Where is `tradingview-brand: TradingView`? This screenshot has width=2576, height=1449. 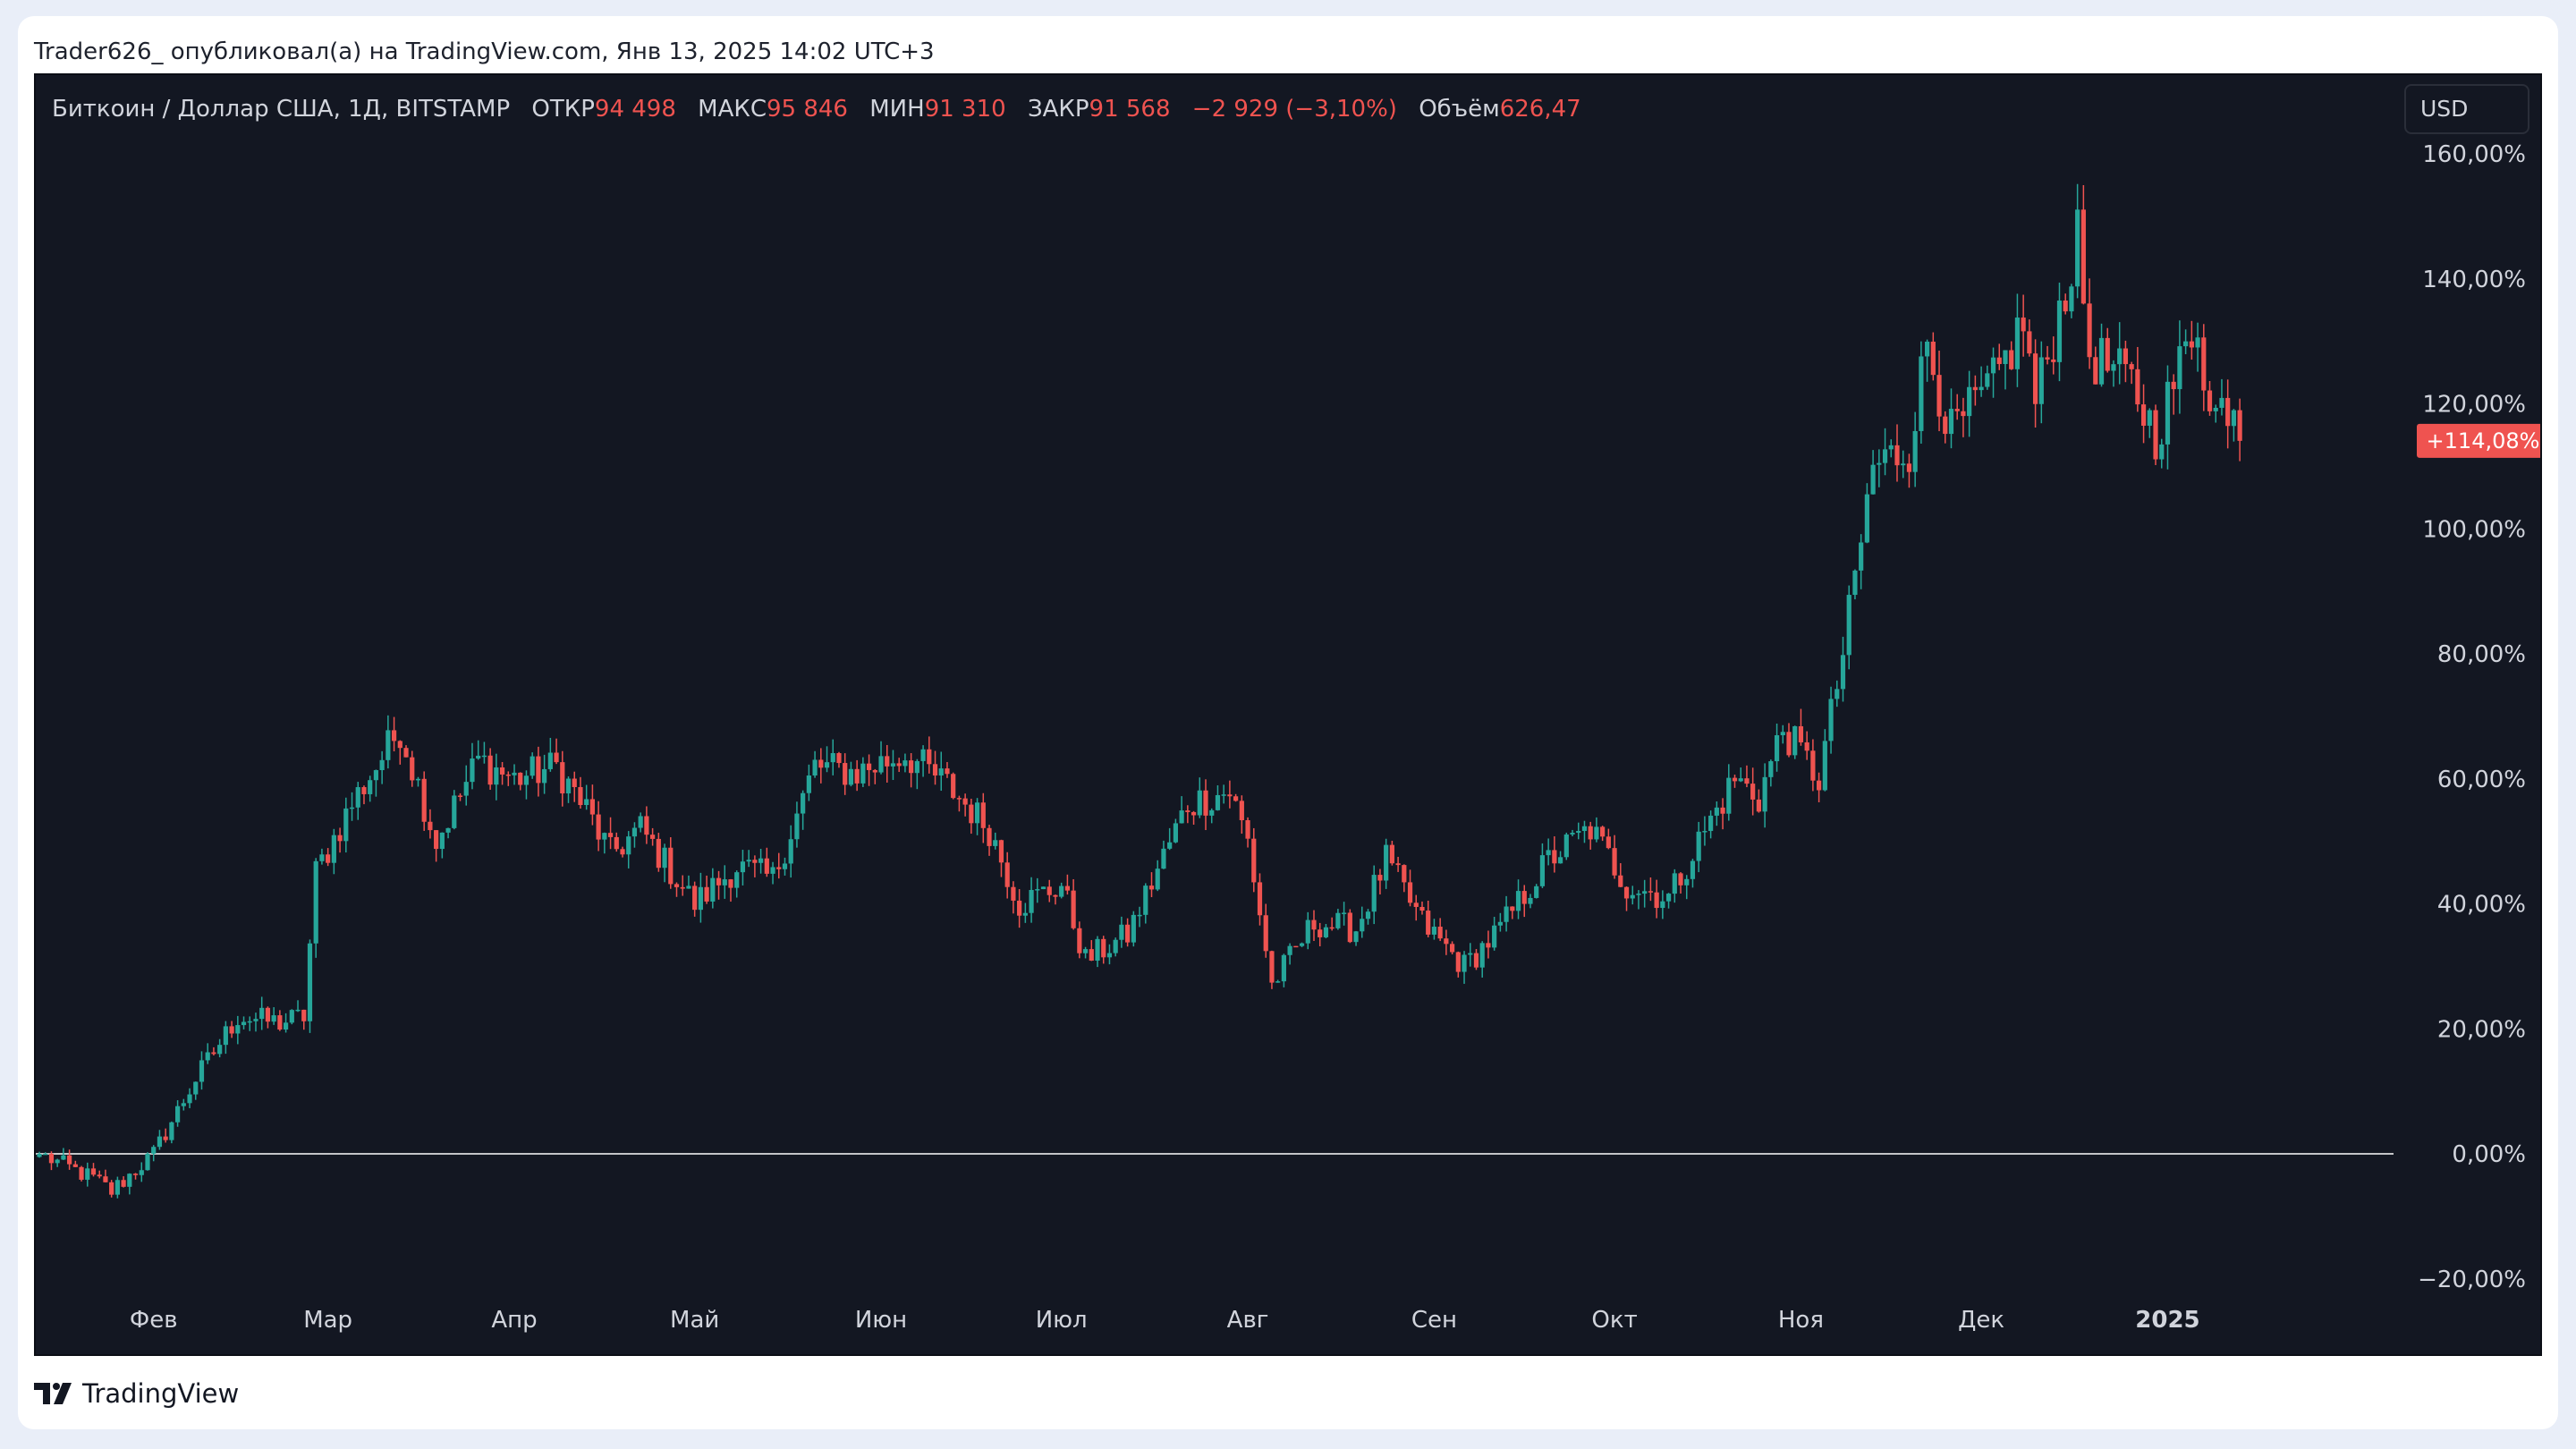 tradingview-brand: TradingView is located at coordinates (161, 1393).